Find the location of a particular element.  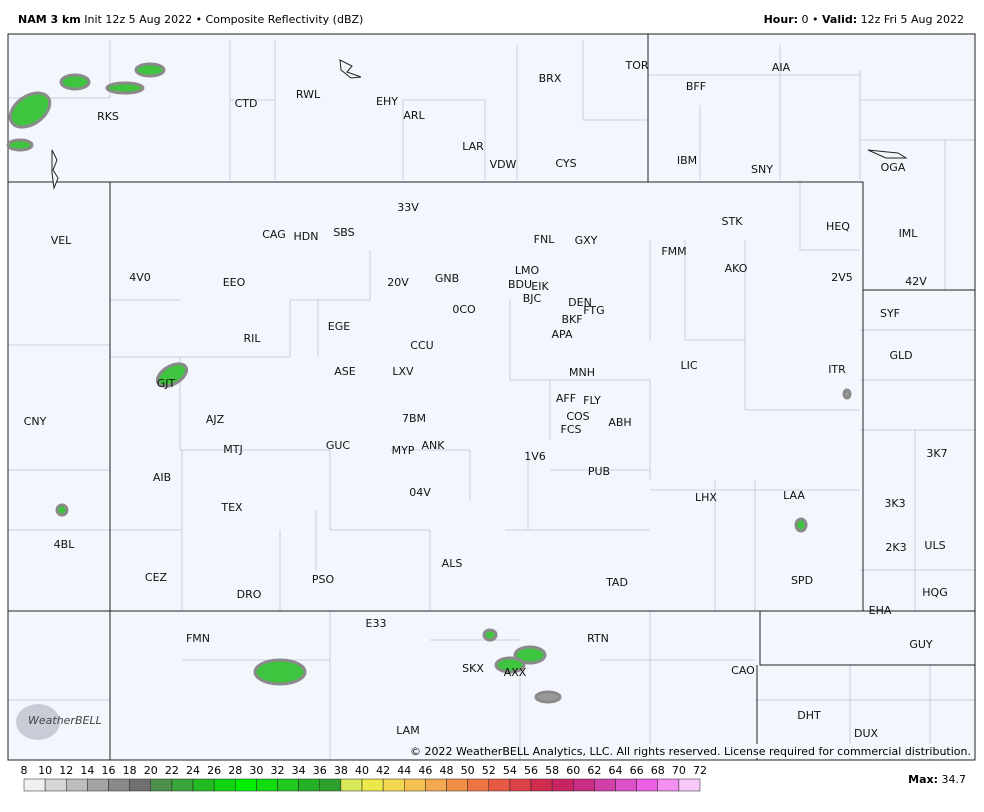

colorbar-tick-label: 20 is located at coordinates (151, 770).